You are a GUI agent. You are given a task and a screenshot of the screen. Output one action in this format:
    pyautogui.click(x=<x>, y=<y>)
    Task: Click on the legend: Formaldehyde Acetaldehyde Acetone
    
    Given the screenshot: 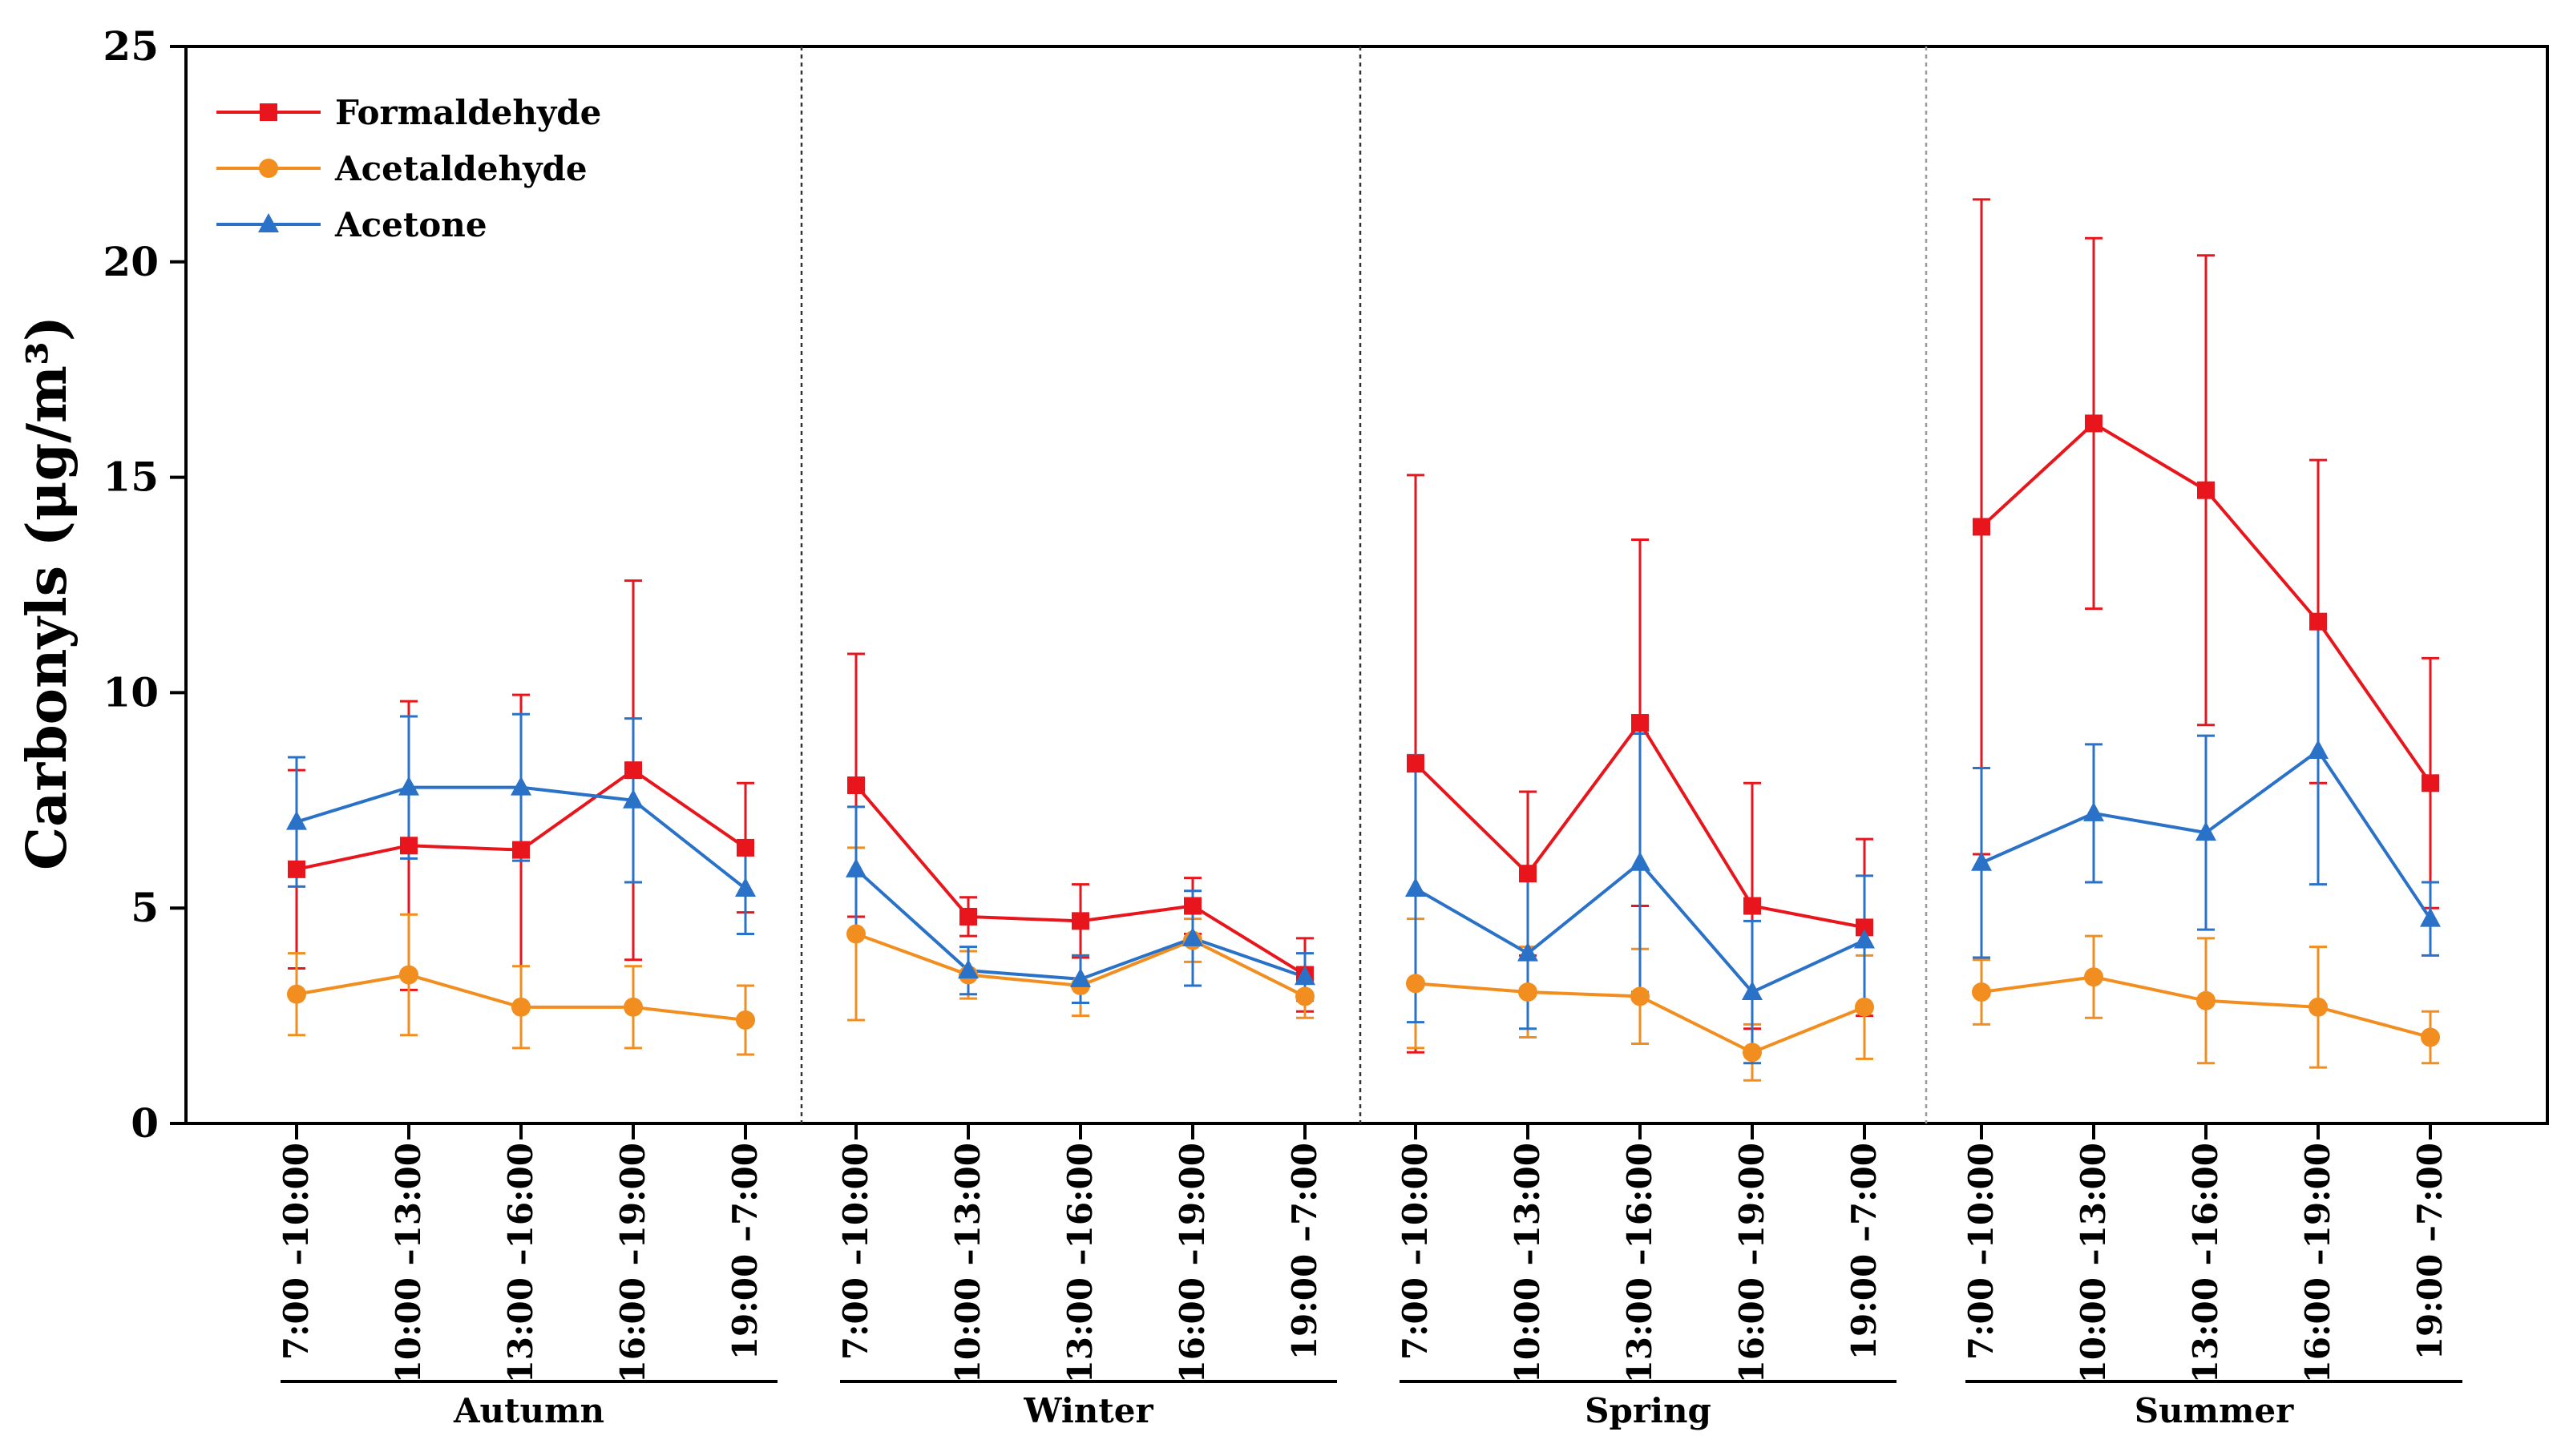 What is the action you would take?
    pyautogui.click(x=408, y=168)
    